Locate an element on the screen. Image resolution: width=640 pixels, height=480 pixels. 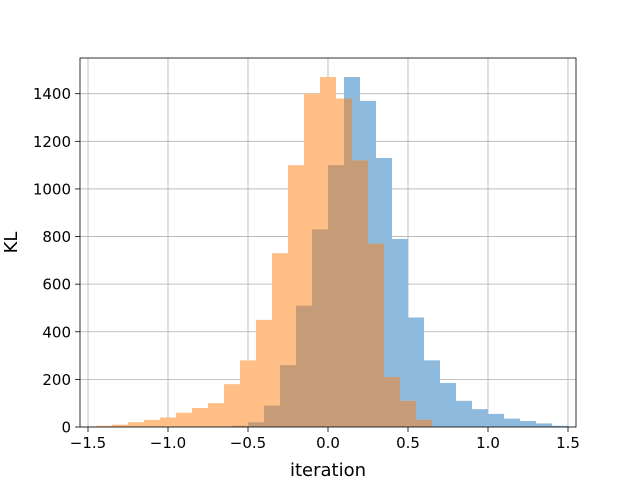
x-axis: −1.5 −1.0 −0.5 0.0 0.5 1.0 1.5 is located at coordinates (325, 439).